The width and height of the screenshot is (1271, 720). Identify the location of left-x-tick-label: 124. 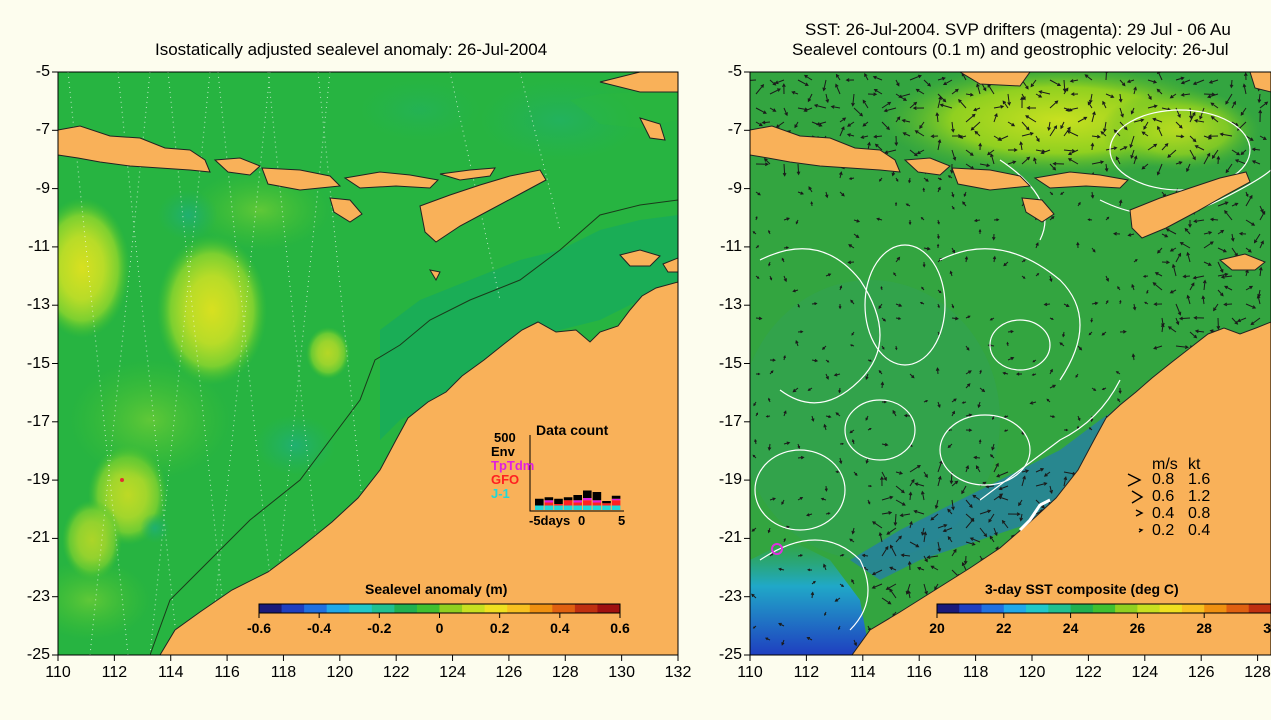
(452, 672).